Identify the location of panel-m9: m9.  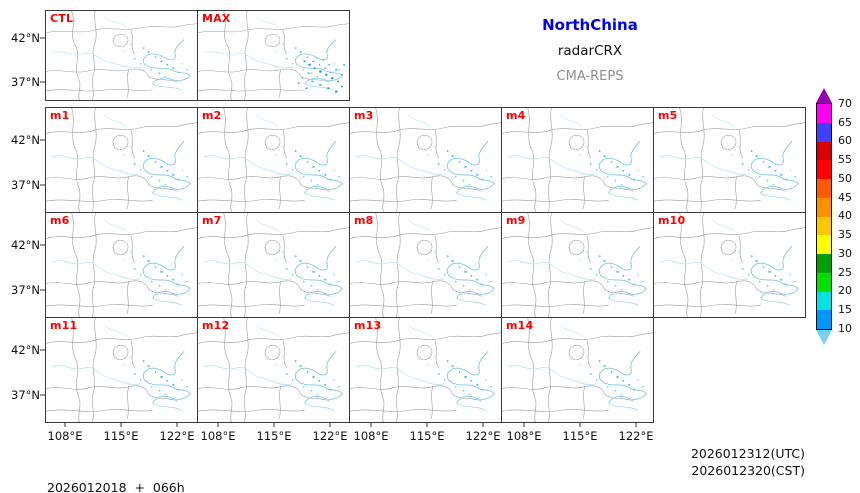
(577, 265).